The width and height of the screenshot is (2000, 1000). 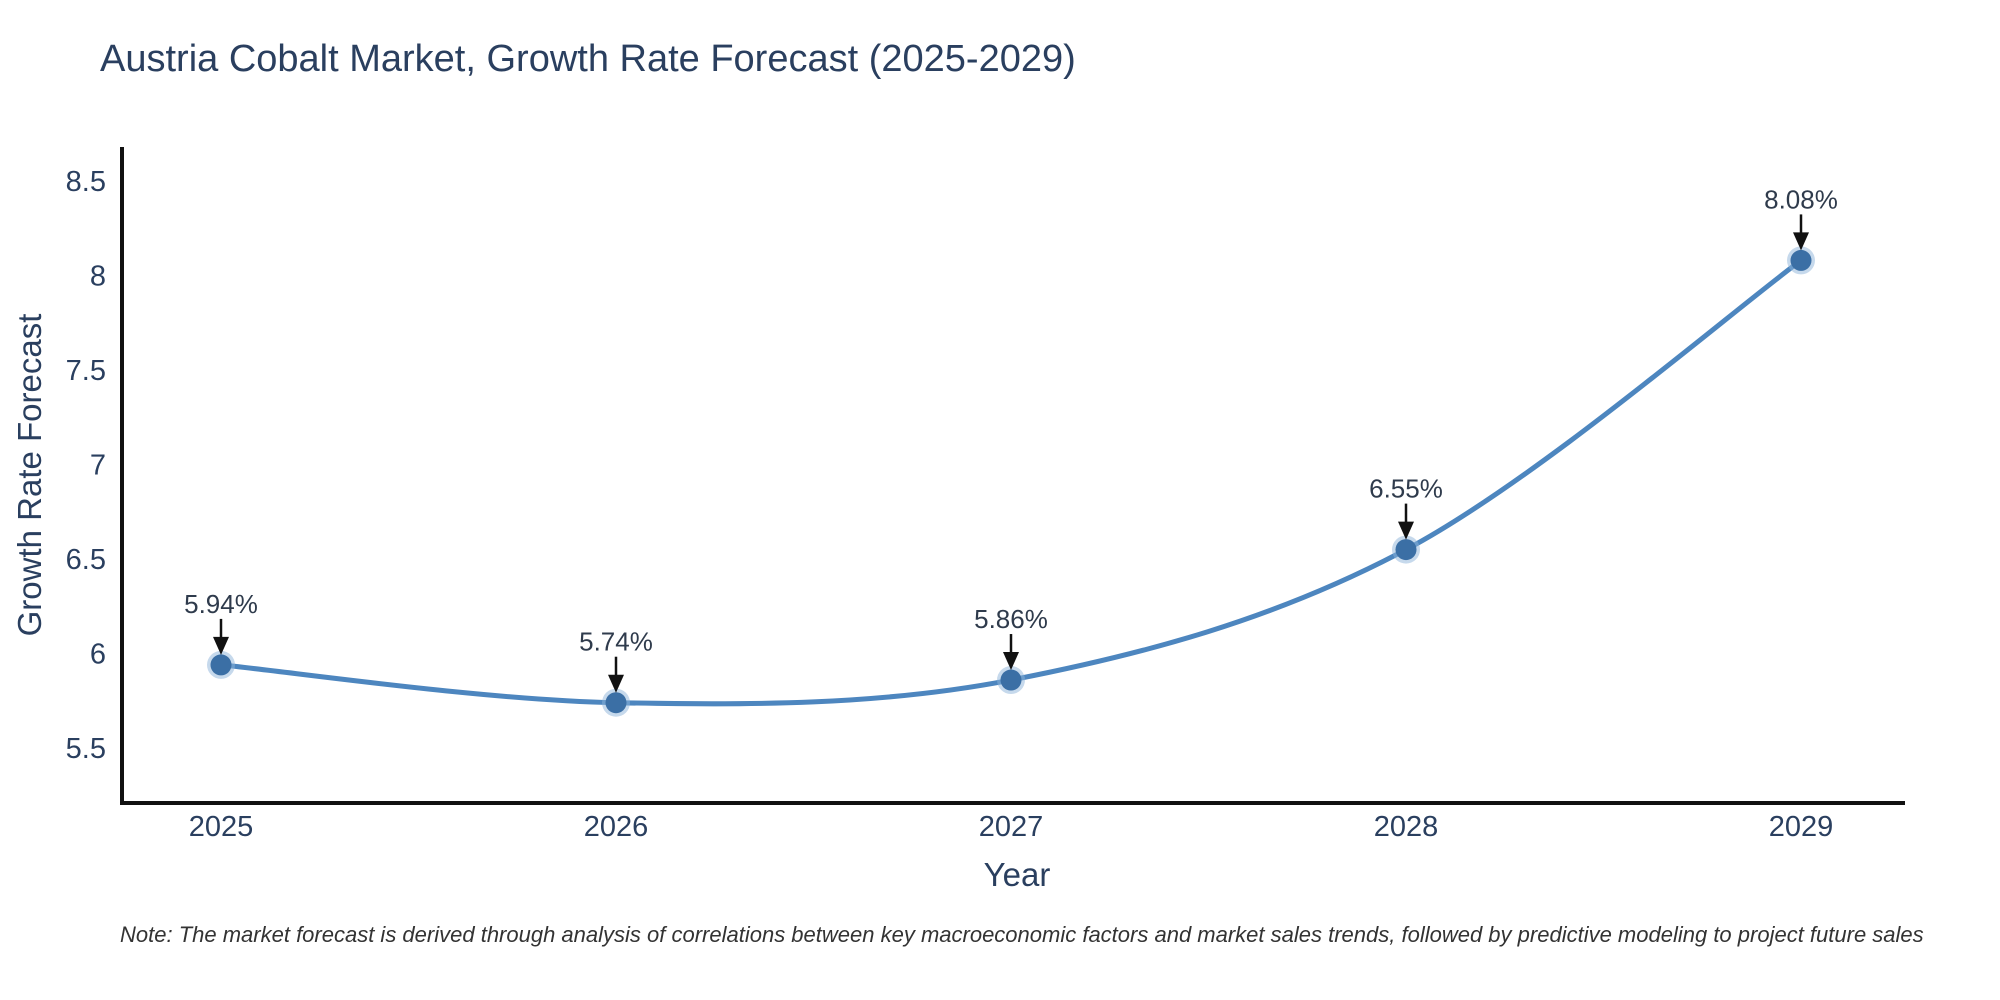 I want to click on y-tick-label: 8, so click(x=98, y=277).